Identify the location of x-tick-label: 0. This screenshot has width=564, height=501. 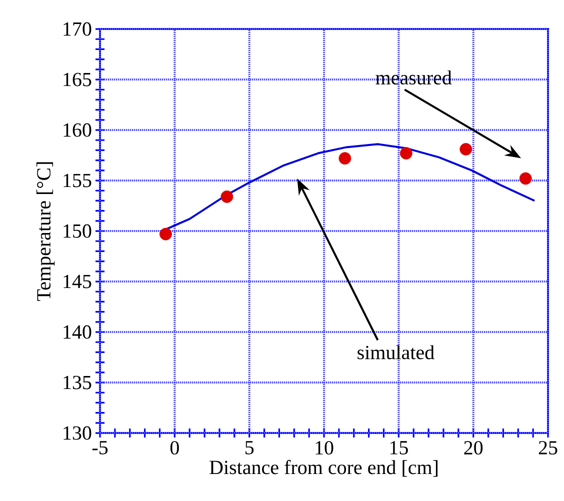
(174, 448).